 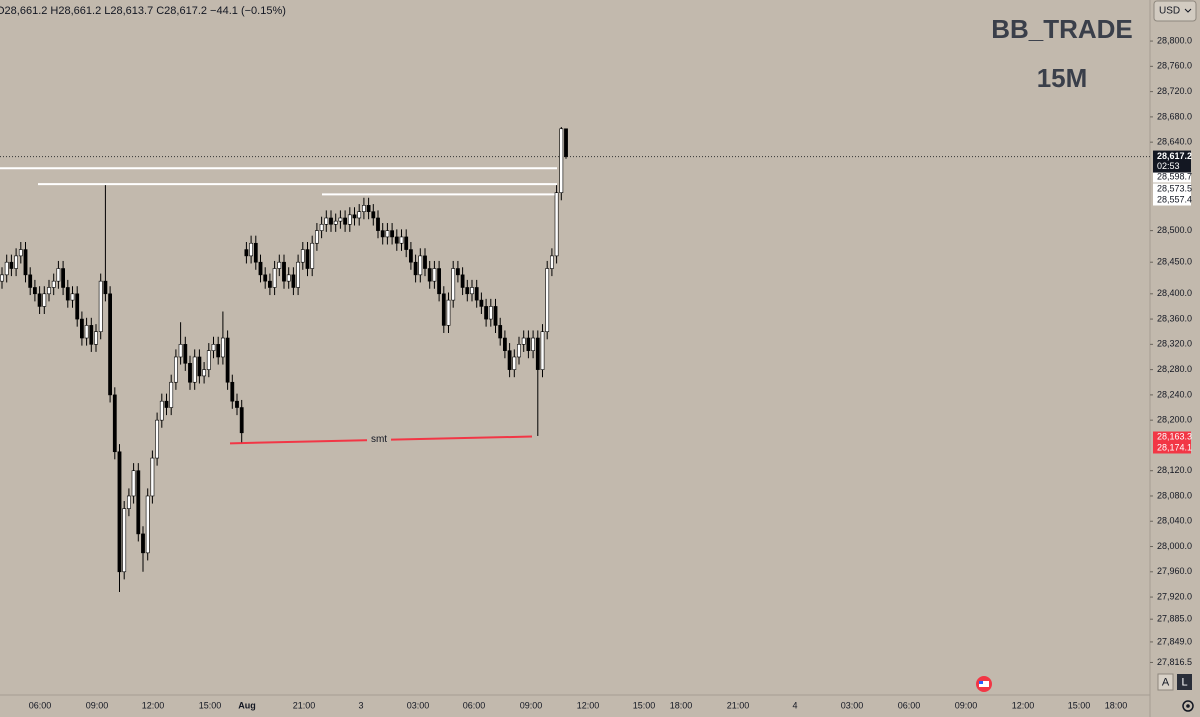 I want to click on y-tick-label: 28,000.0, so click(x=1174, y=546).